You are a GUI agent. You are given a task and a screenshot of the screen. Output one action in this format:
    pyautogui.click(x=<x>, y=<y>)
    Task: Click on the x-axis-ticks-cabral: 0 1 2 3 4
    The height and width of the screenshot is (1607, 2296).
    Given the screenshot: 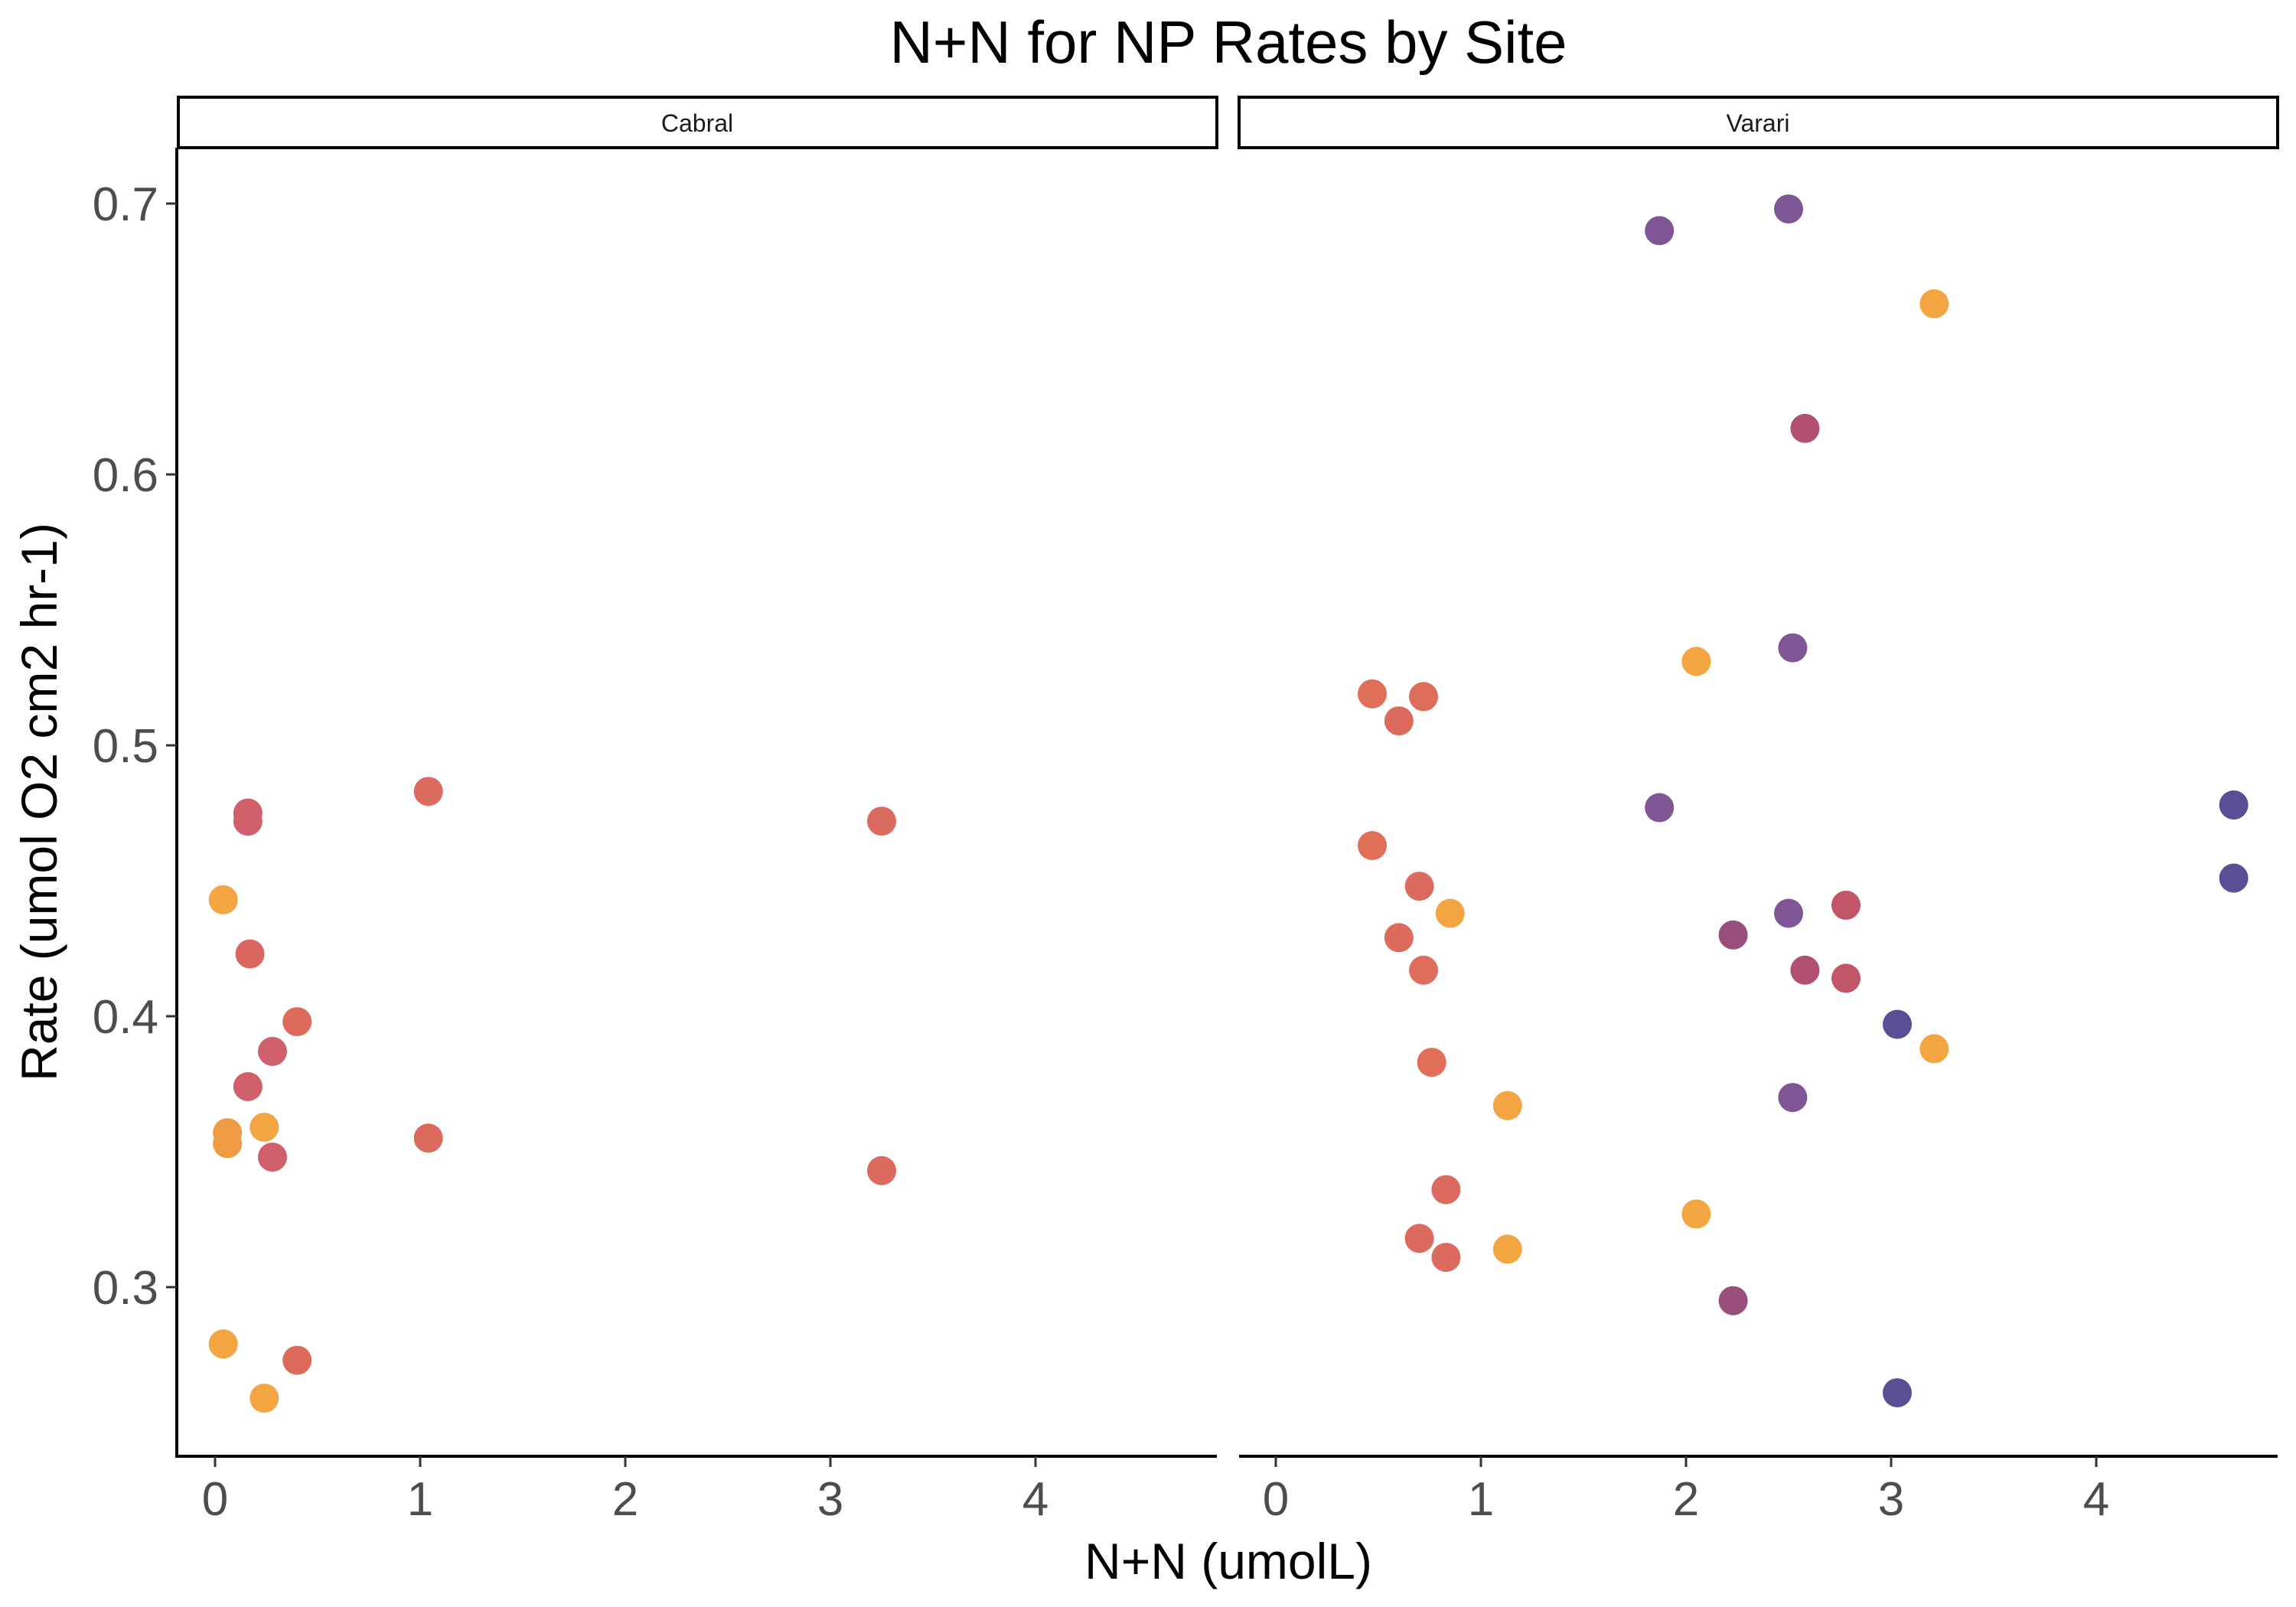 What is the action you would take?
    pyautogui.click(x=625, y=1491)
    